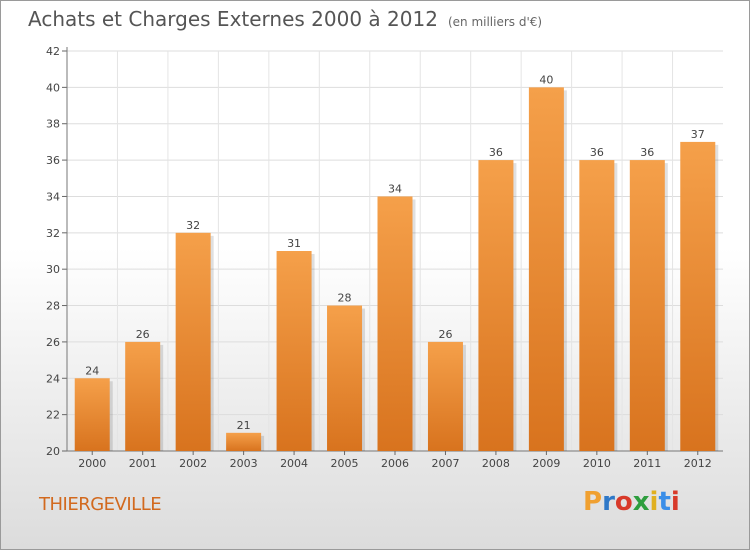 The width and height of the screenshot is (750, 550). I want to click on data-label: 34, so click(395, 188).